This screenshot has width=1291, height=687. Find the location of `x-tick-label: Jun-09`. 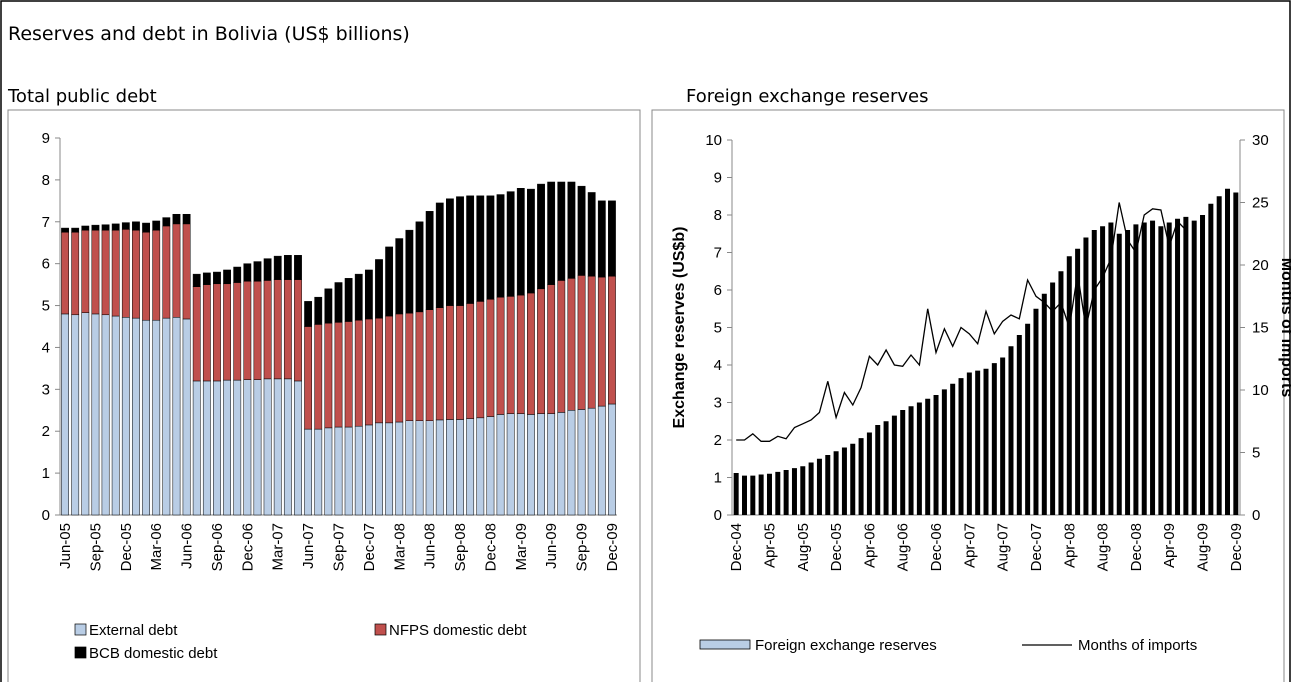

x-tick-label: Jun-09 is located at coordinates (551, 546).